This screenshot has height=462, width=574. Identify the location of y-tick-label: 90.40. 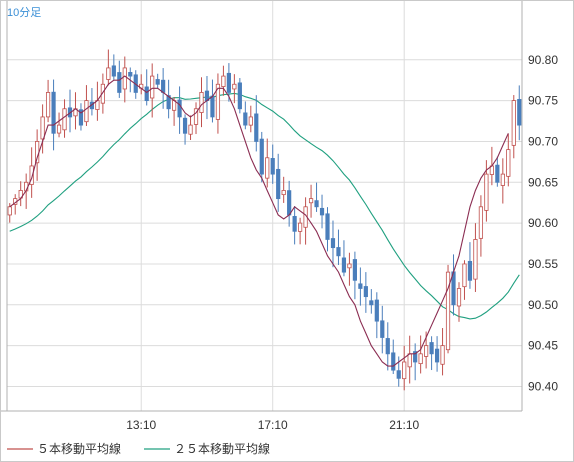
(543, 386).